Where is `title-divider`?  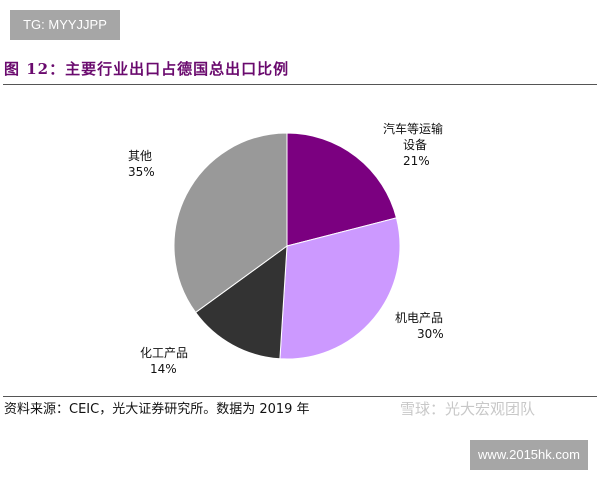
title-divider is located at coordinates (300, 84).